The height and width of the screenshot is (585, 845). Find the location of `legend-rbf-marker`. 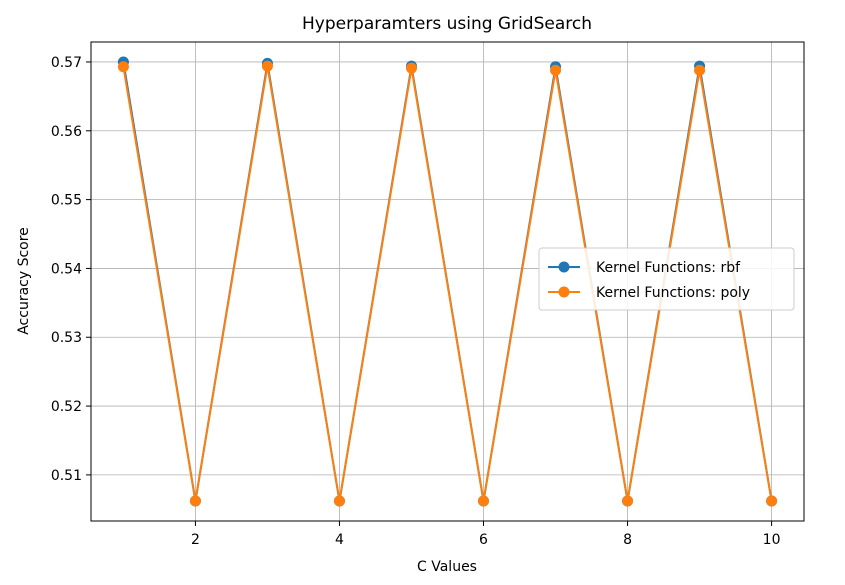

legend-rbf-marker is located at coordinates (564, 267).